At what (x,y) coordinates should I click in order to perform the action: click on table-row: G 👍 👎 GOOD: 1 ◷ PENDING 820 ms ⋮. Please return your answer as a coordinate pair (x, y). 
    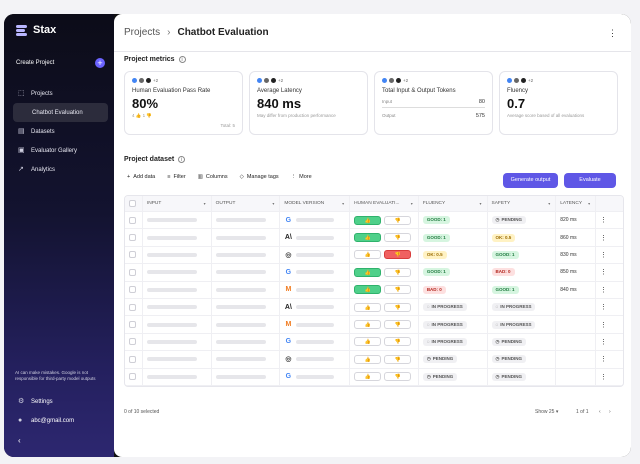
    Looking at the image, I should click on (374, 221).